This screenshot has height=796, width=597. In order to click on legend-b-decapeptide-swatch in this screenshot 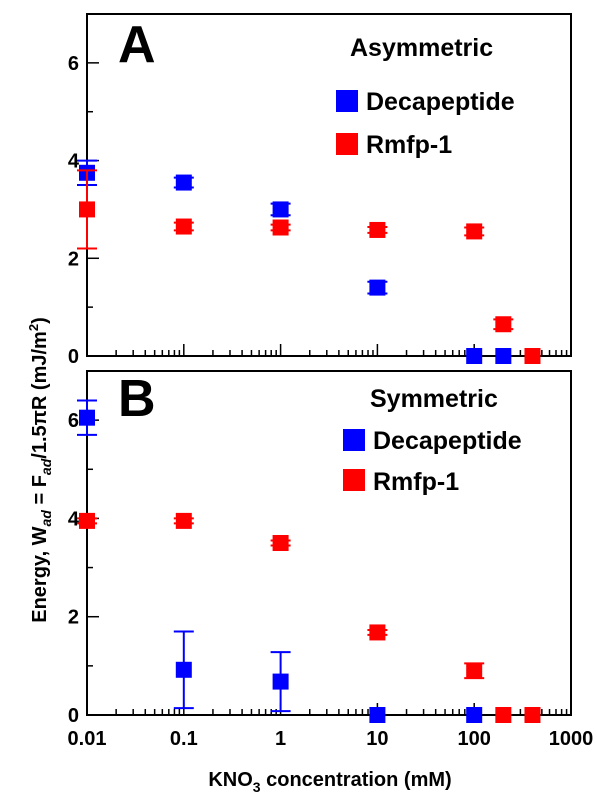, I will do `click(354, 440)`.